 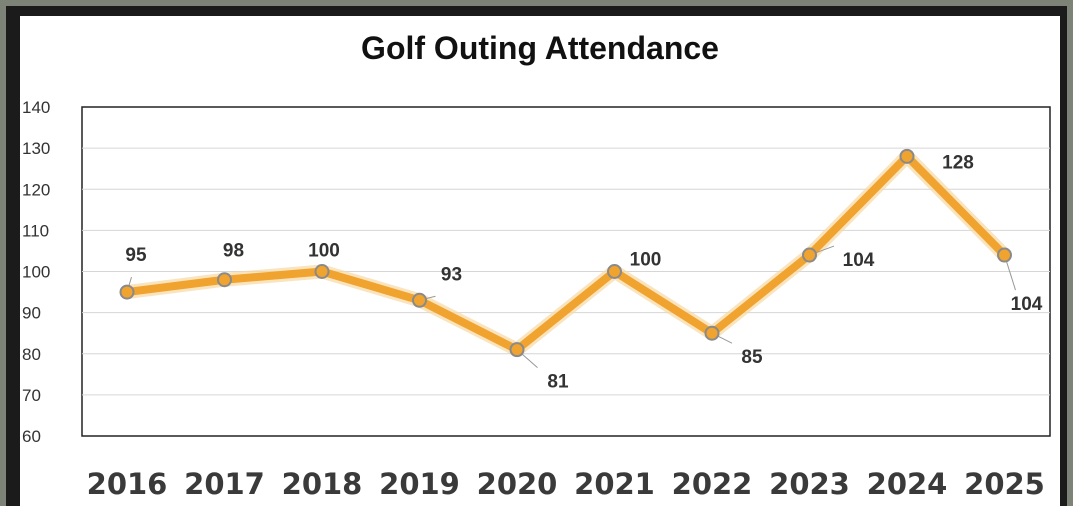 I want to click on y-tick-label: 110, so click(x=35, y=230).